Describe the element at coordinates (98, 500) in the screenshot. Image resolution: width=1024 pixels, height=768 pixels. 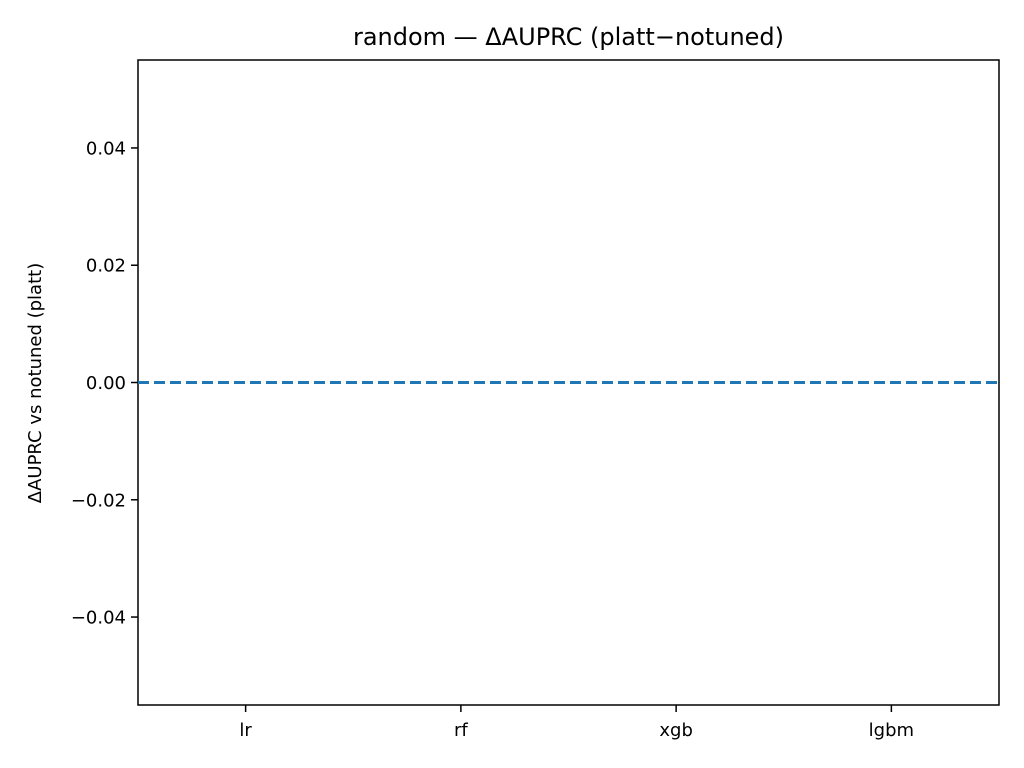
I see `y-tick-label: −0.02` at that location.